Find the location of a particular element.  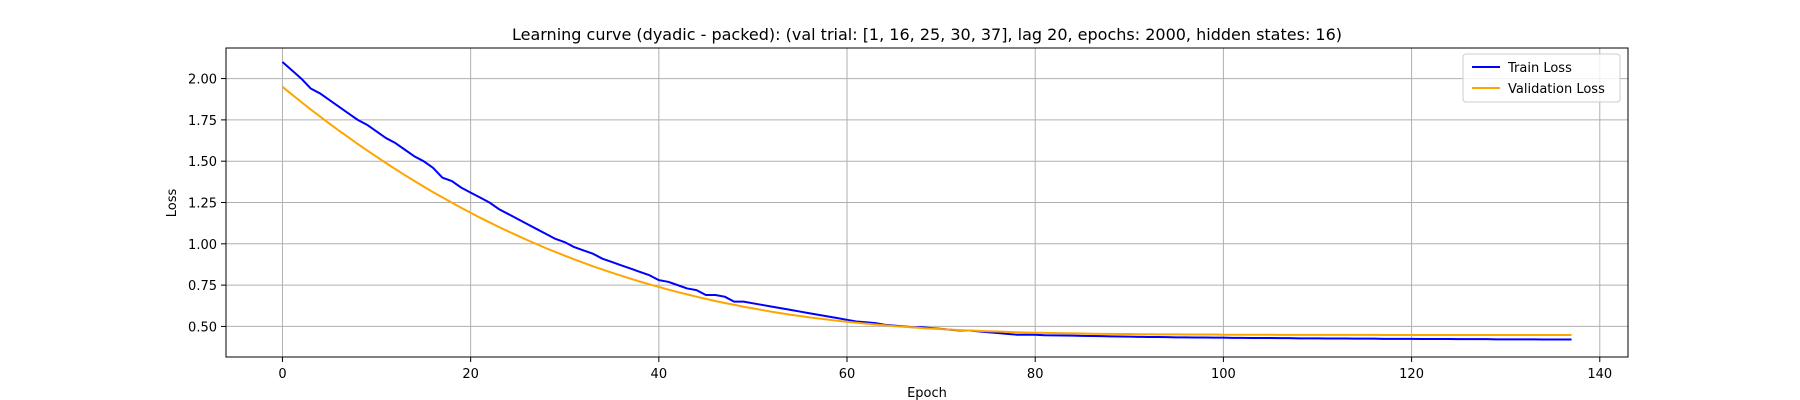

legend-label-train-loss: Train Loss is located at coordinates (1539, 68).